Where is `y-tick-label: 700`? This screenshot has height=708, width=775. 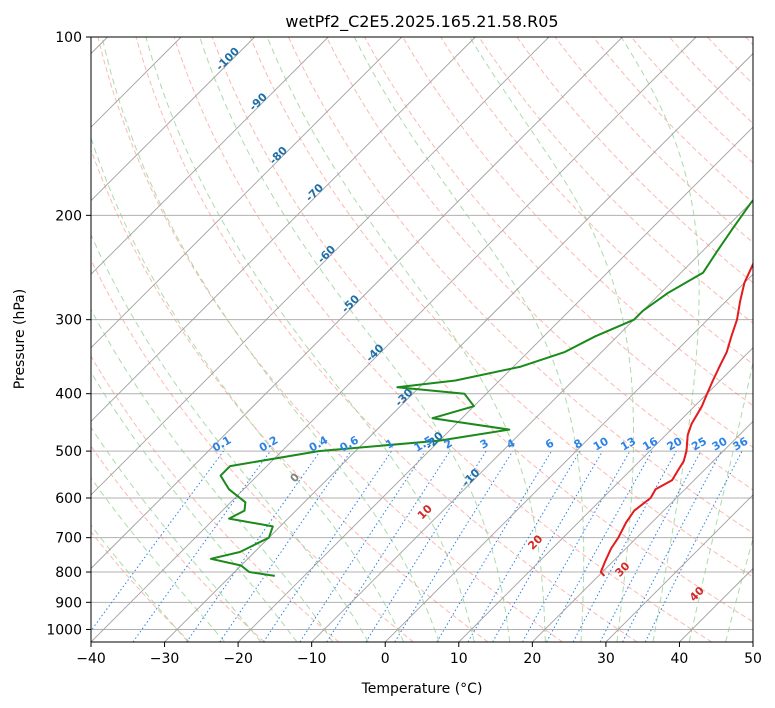 y-tick-label: 700 is located at coordinates (68, 539).